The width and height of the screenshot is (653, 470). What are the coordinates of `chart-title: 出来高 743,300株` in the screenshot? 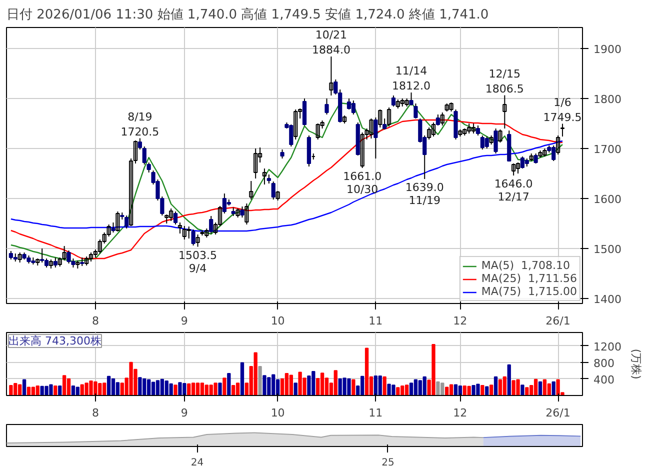 It's located at (55, 341).